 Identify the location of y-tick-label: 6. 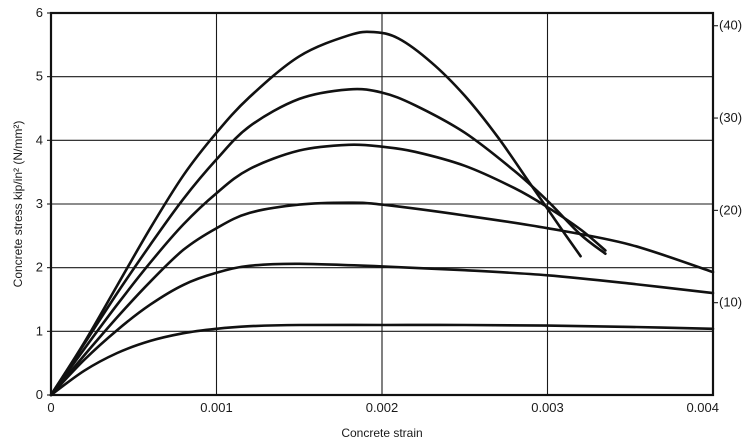
(39, 12).